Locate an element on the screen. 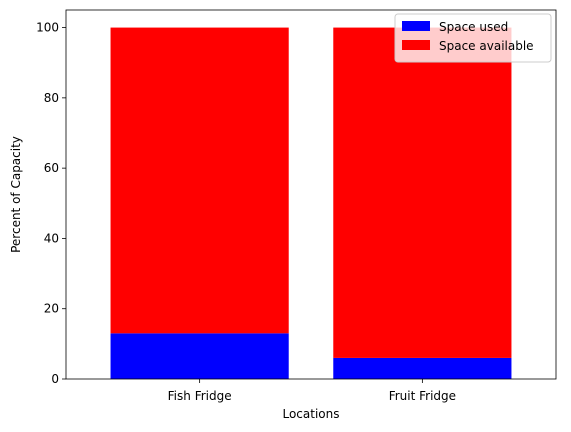 The image size is (571, 432). x-axis-label: Locations is located at coordinates (310, 414).